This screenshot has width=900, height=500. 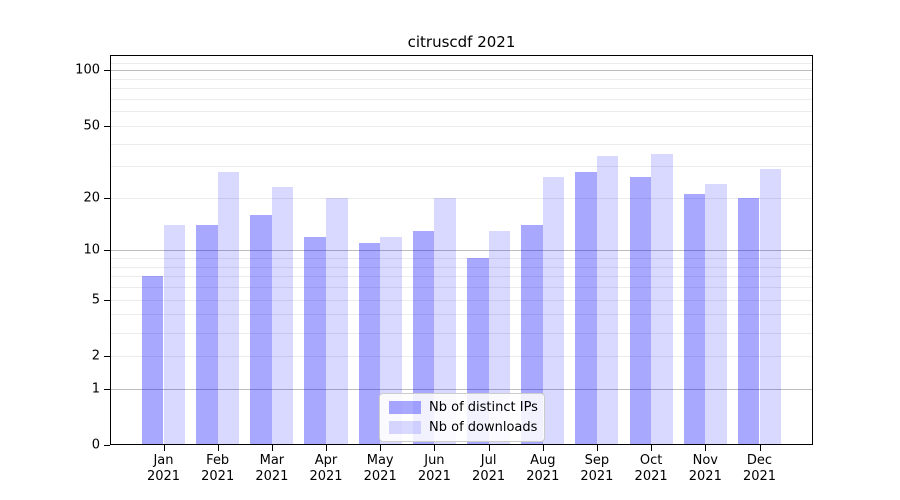 I want to click on x-tick-label: Jun 2021, so click(x=434, y=468).